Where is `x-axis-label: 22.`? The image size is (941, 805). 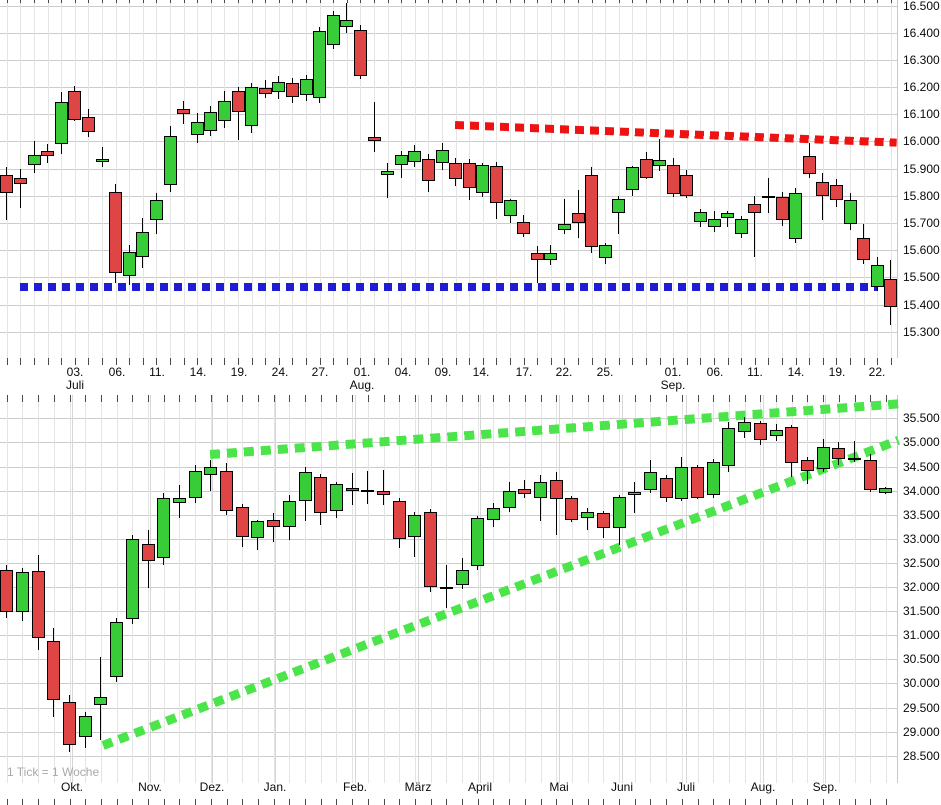
x-axis-label: 22. is located at coordinates (564, 372).